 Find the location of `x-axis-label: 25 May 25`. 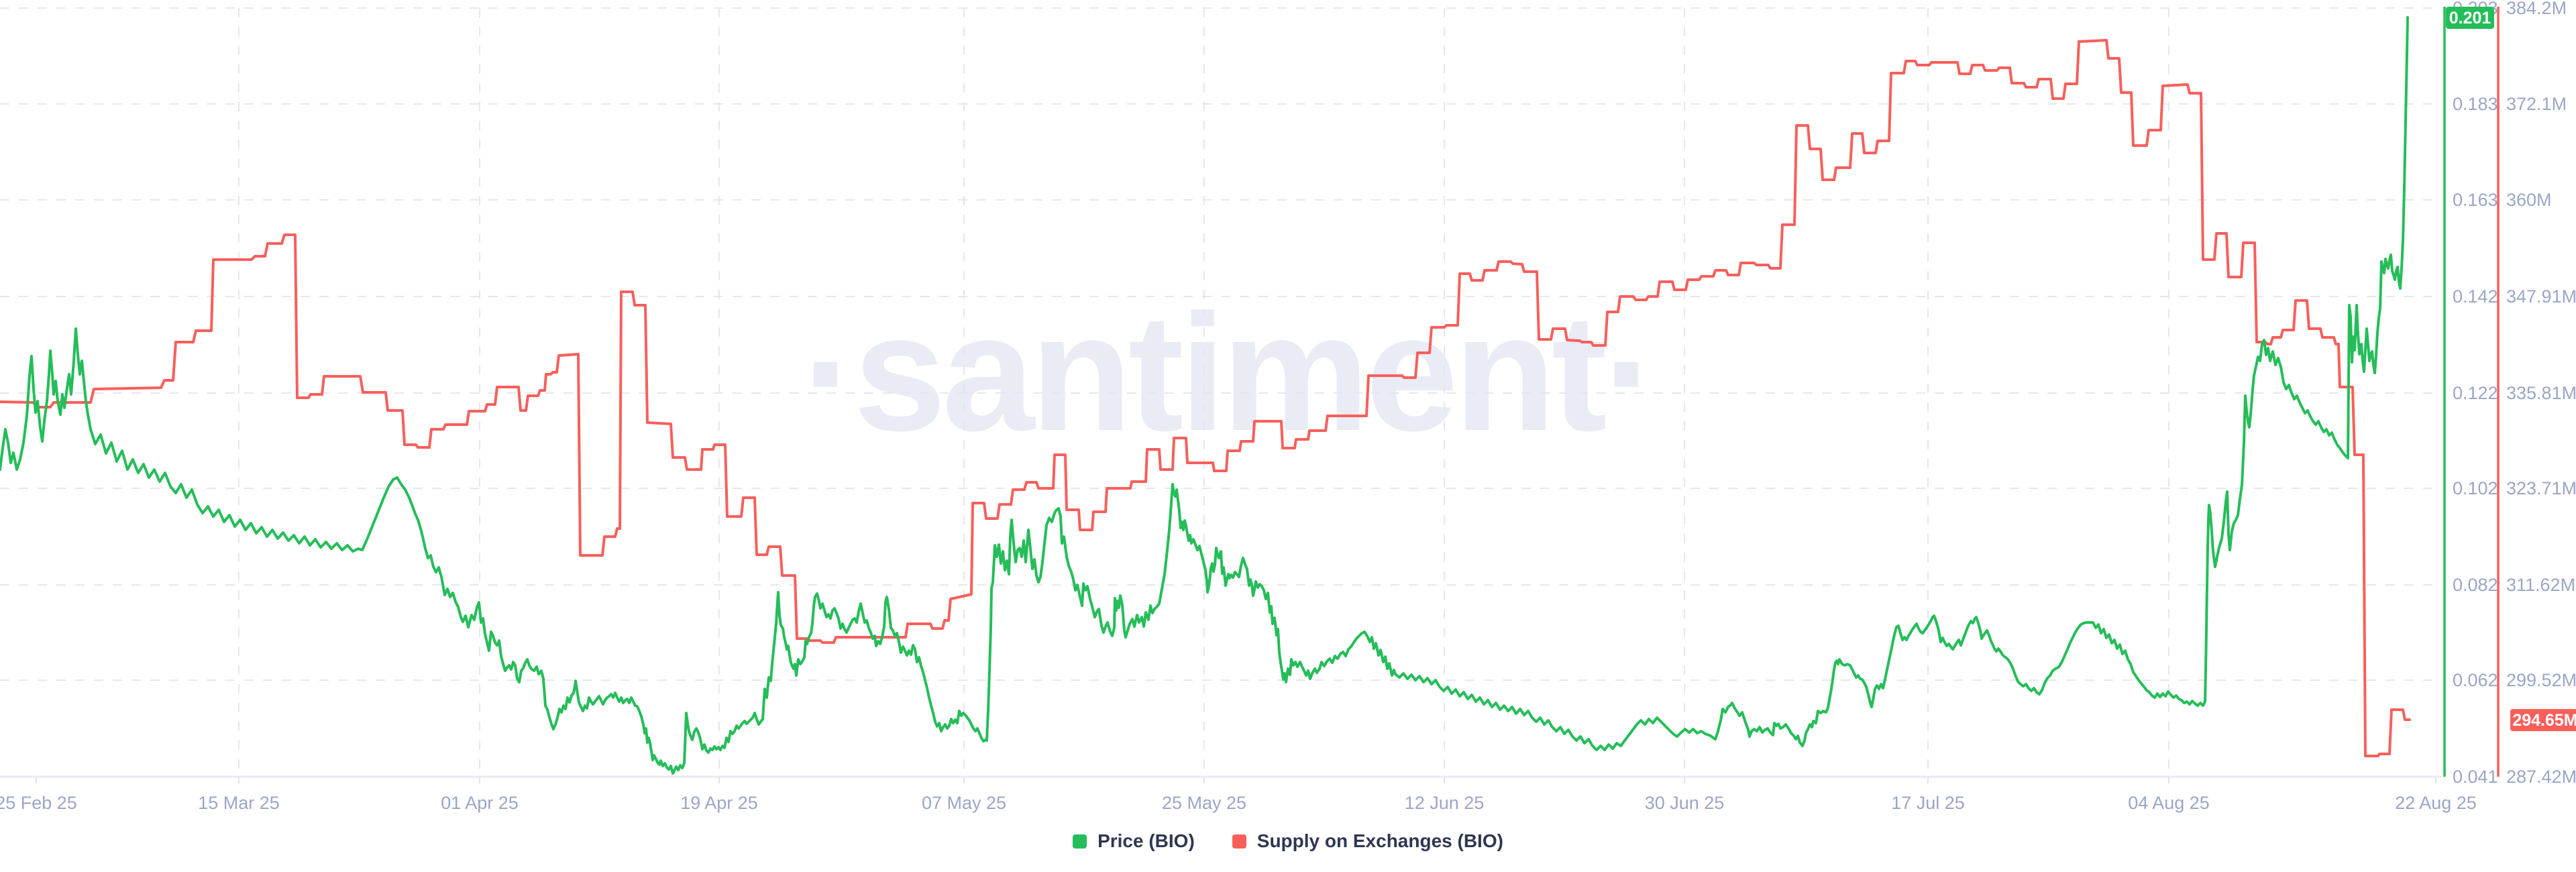

x-axis-label: 25 May 25 is located at coordinates (1204, 803).